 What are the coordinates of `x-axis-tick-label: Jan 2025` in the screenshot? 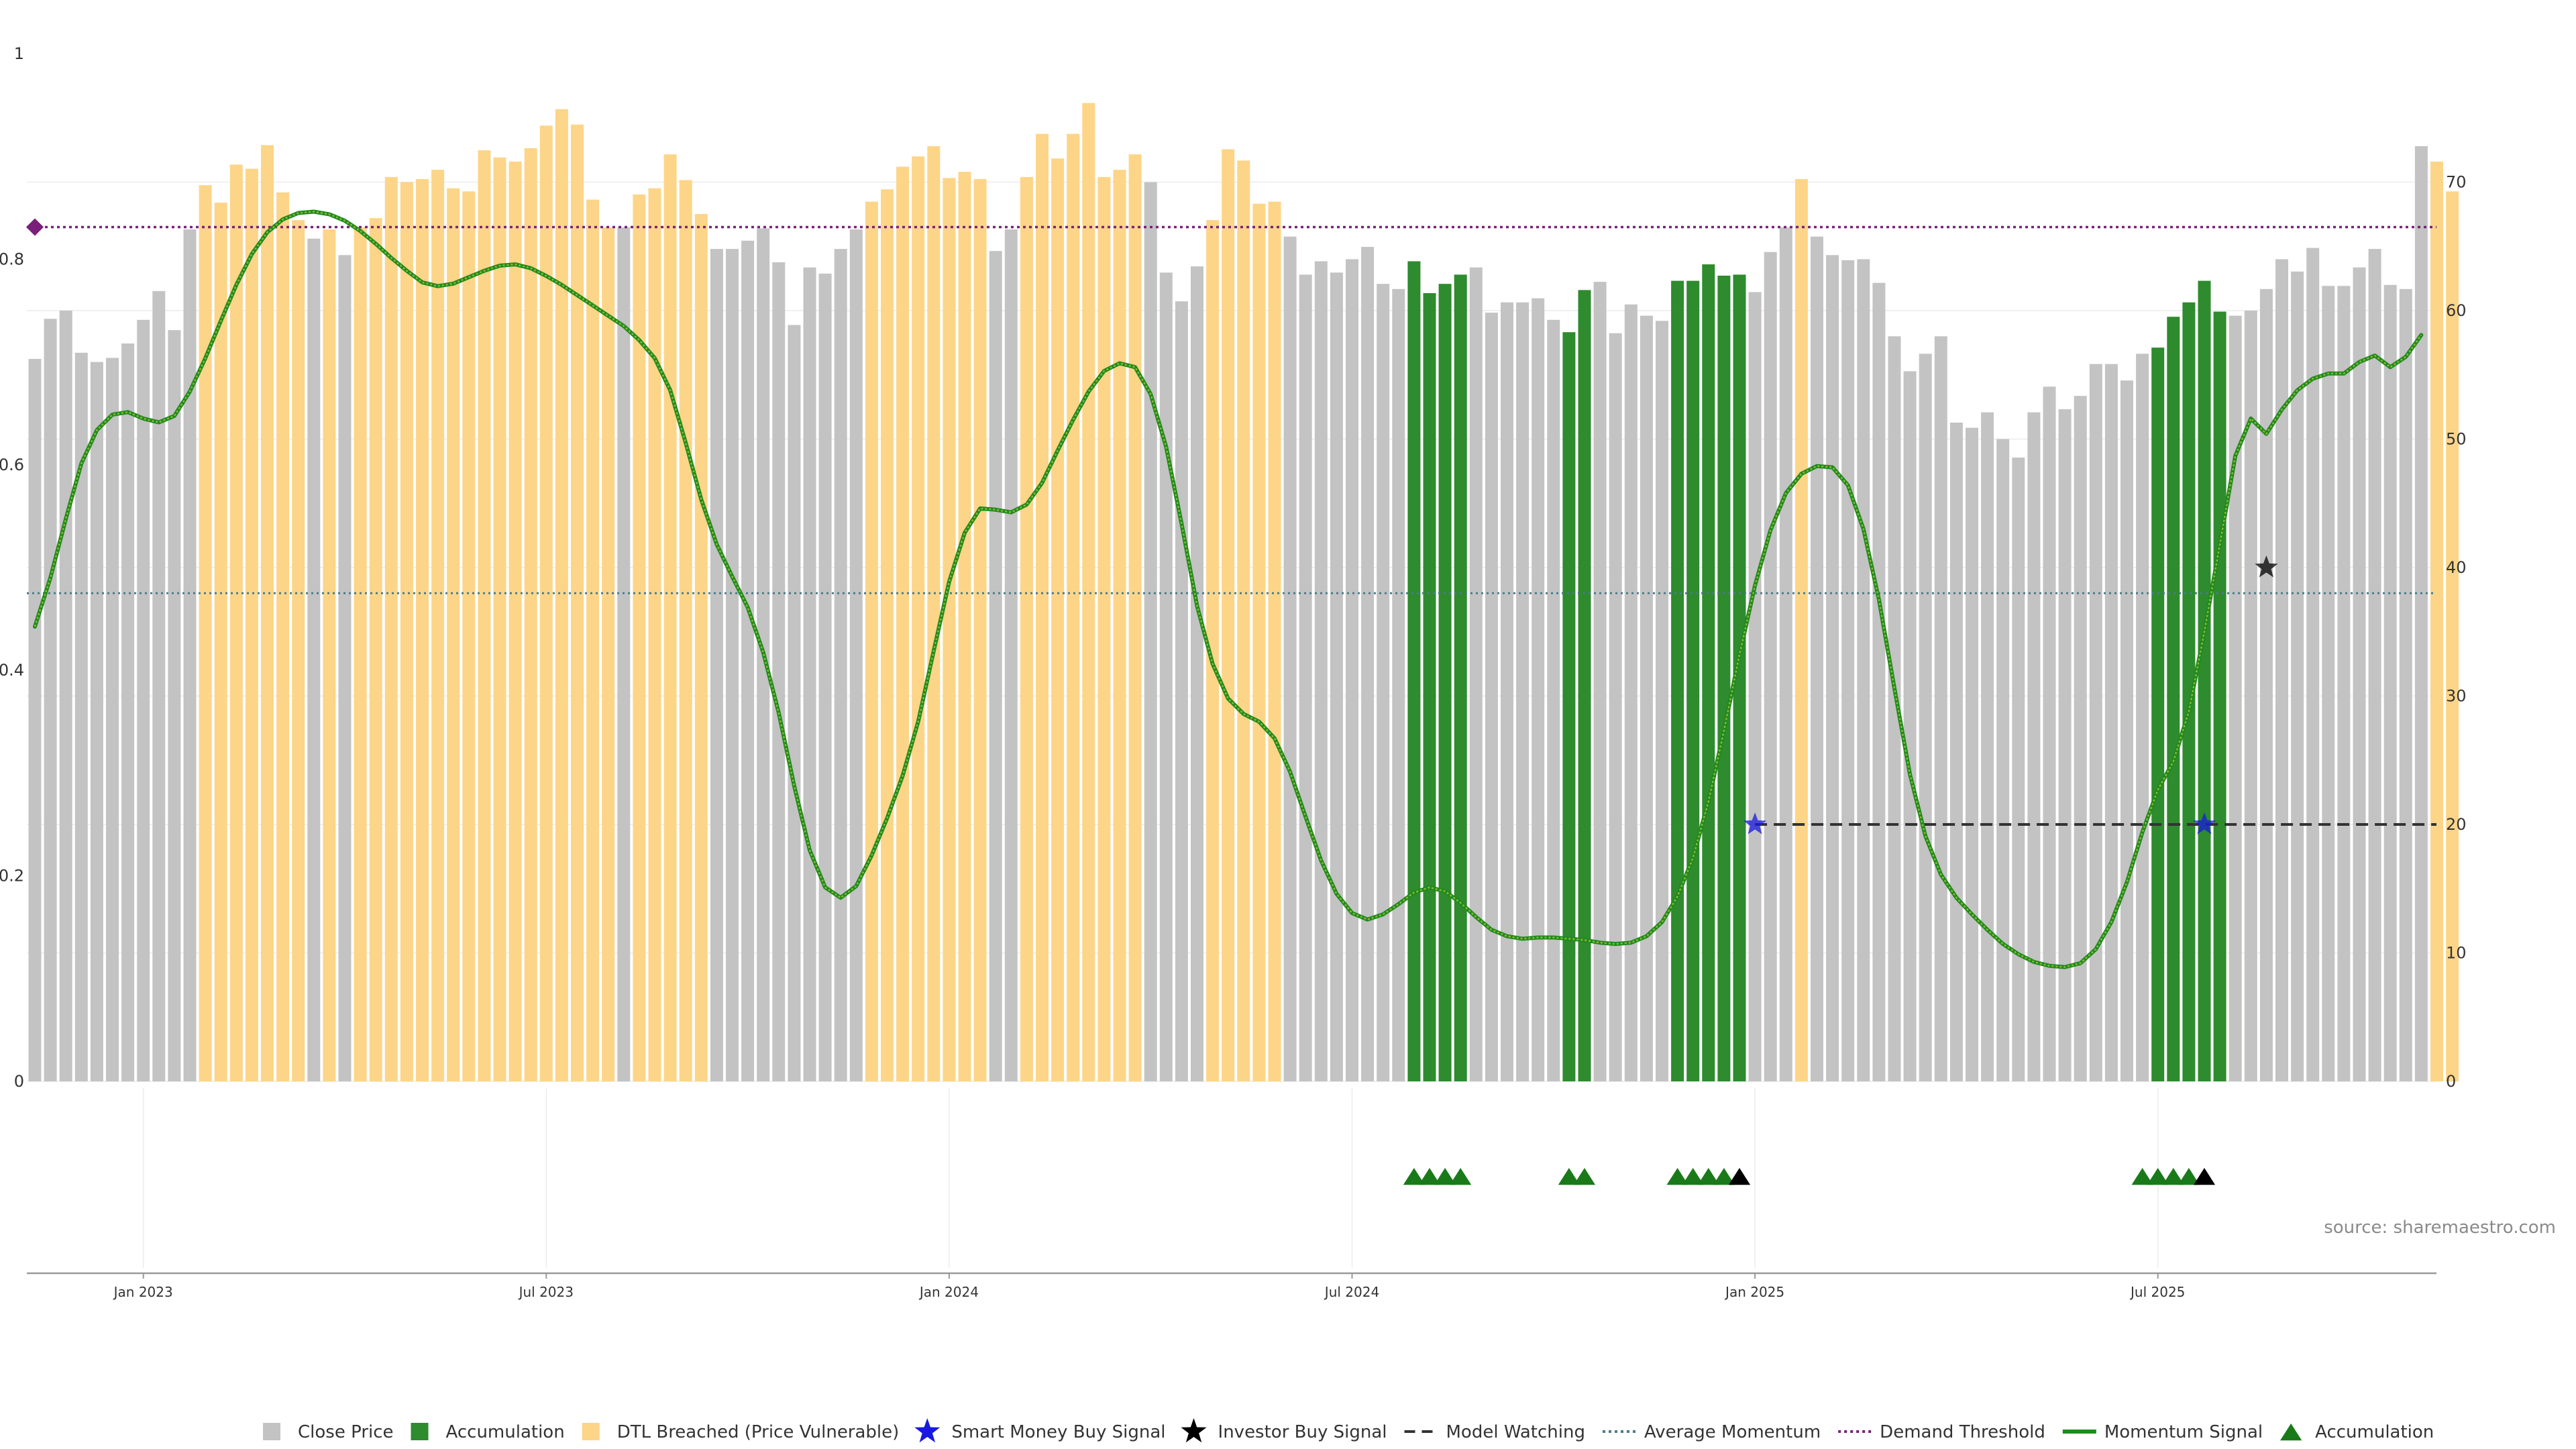 It's located at (1754, 1292).